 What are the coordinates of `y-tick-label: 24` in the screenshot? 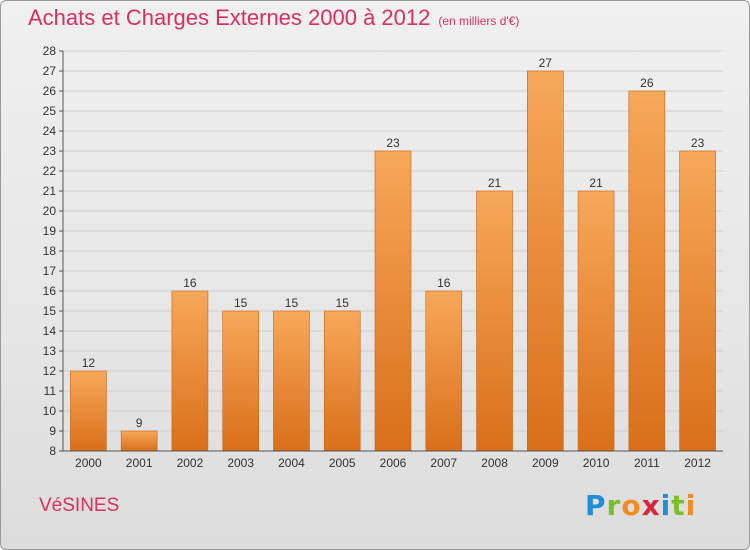 It's located at (50, 131).